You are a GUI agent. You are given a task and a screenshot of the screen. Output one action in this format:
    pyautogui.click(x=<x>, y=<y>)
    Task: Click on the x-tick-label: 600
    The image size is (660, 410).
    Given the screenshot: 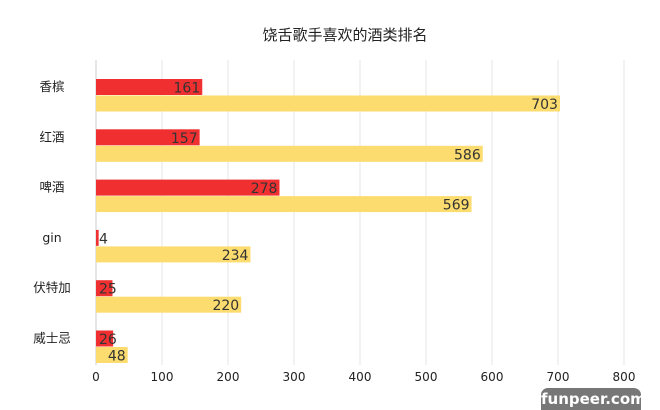 What is the action you would take?
    pyautogui.click(x=492, y=377)
    